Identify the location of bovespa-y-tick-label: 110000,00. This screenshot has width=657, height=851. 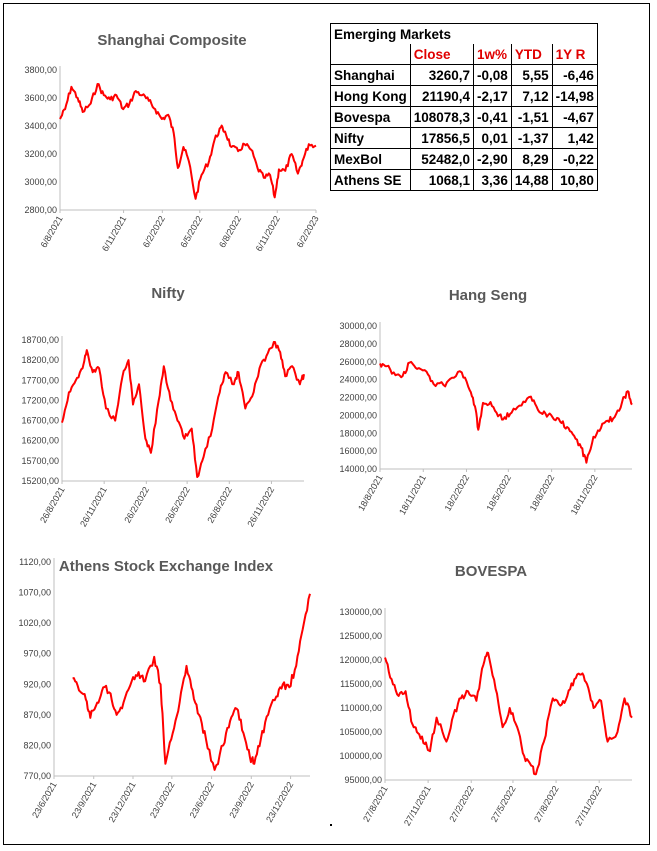
(361, 708).